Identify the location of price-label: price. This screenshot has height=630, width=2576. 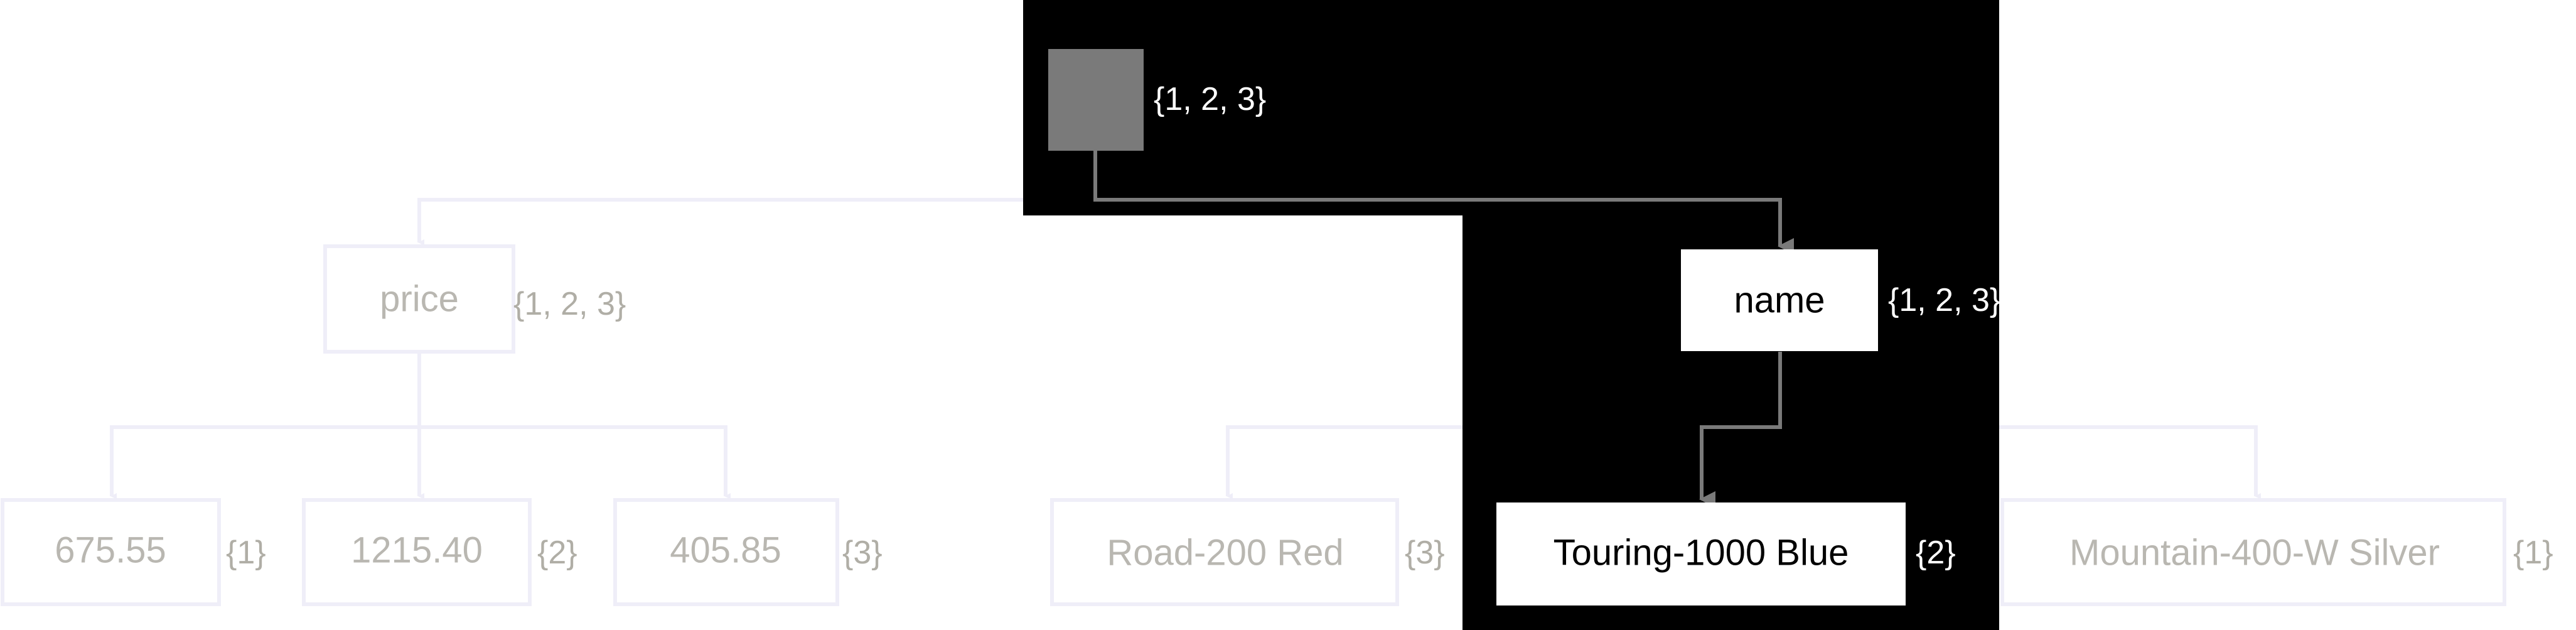
(419, 299).